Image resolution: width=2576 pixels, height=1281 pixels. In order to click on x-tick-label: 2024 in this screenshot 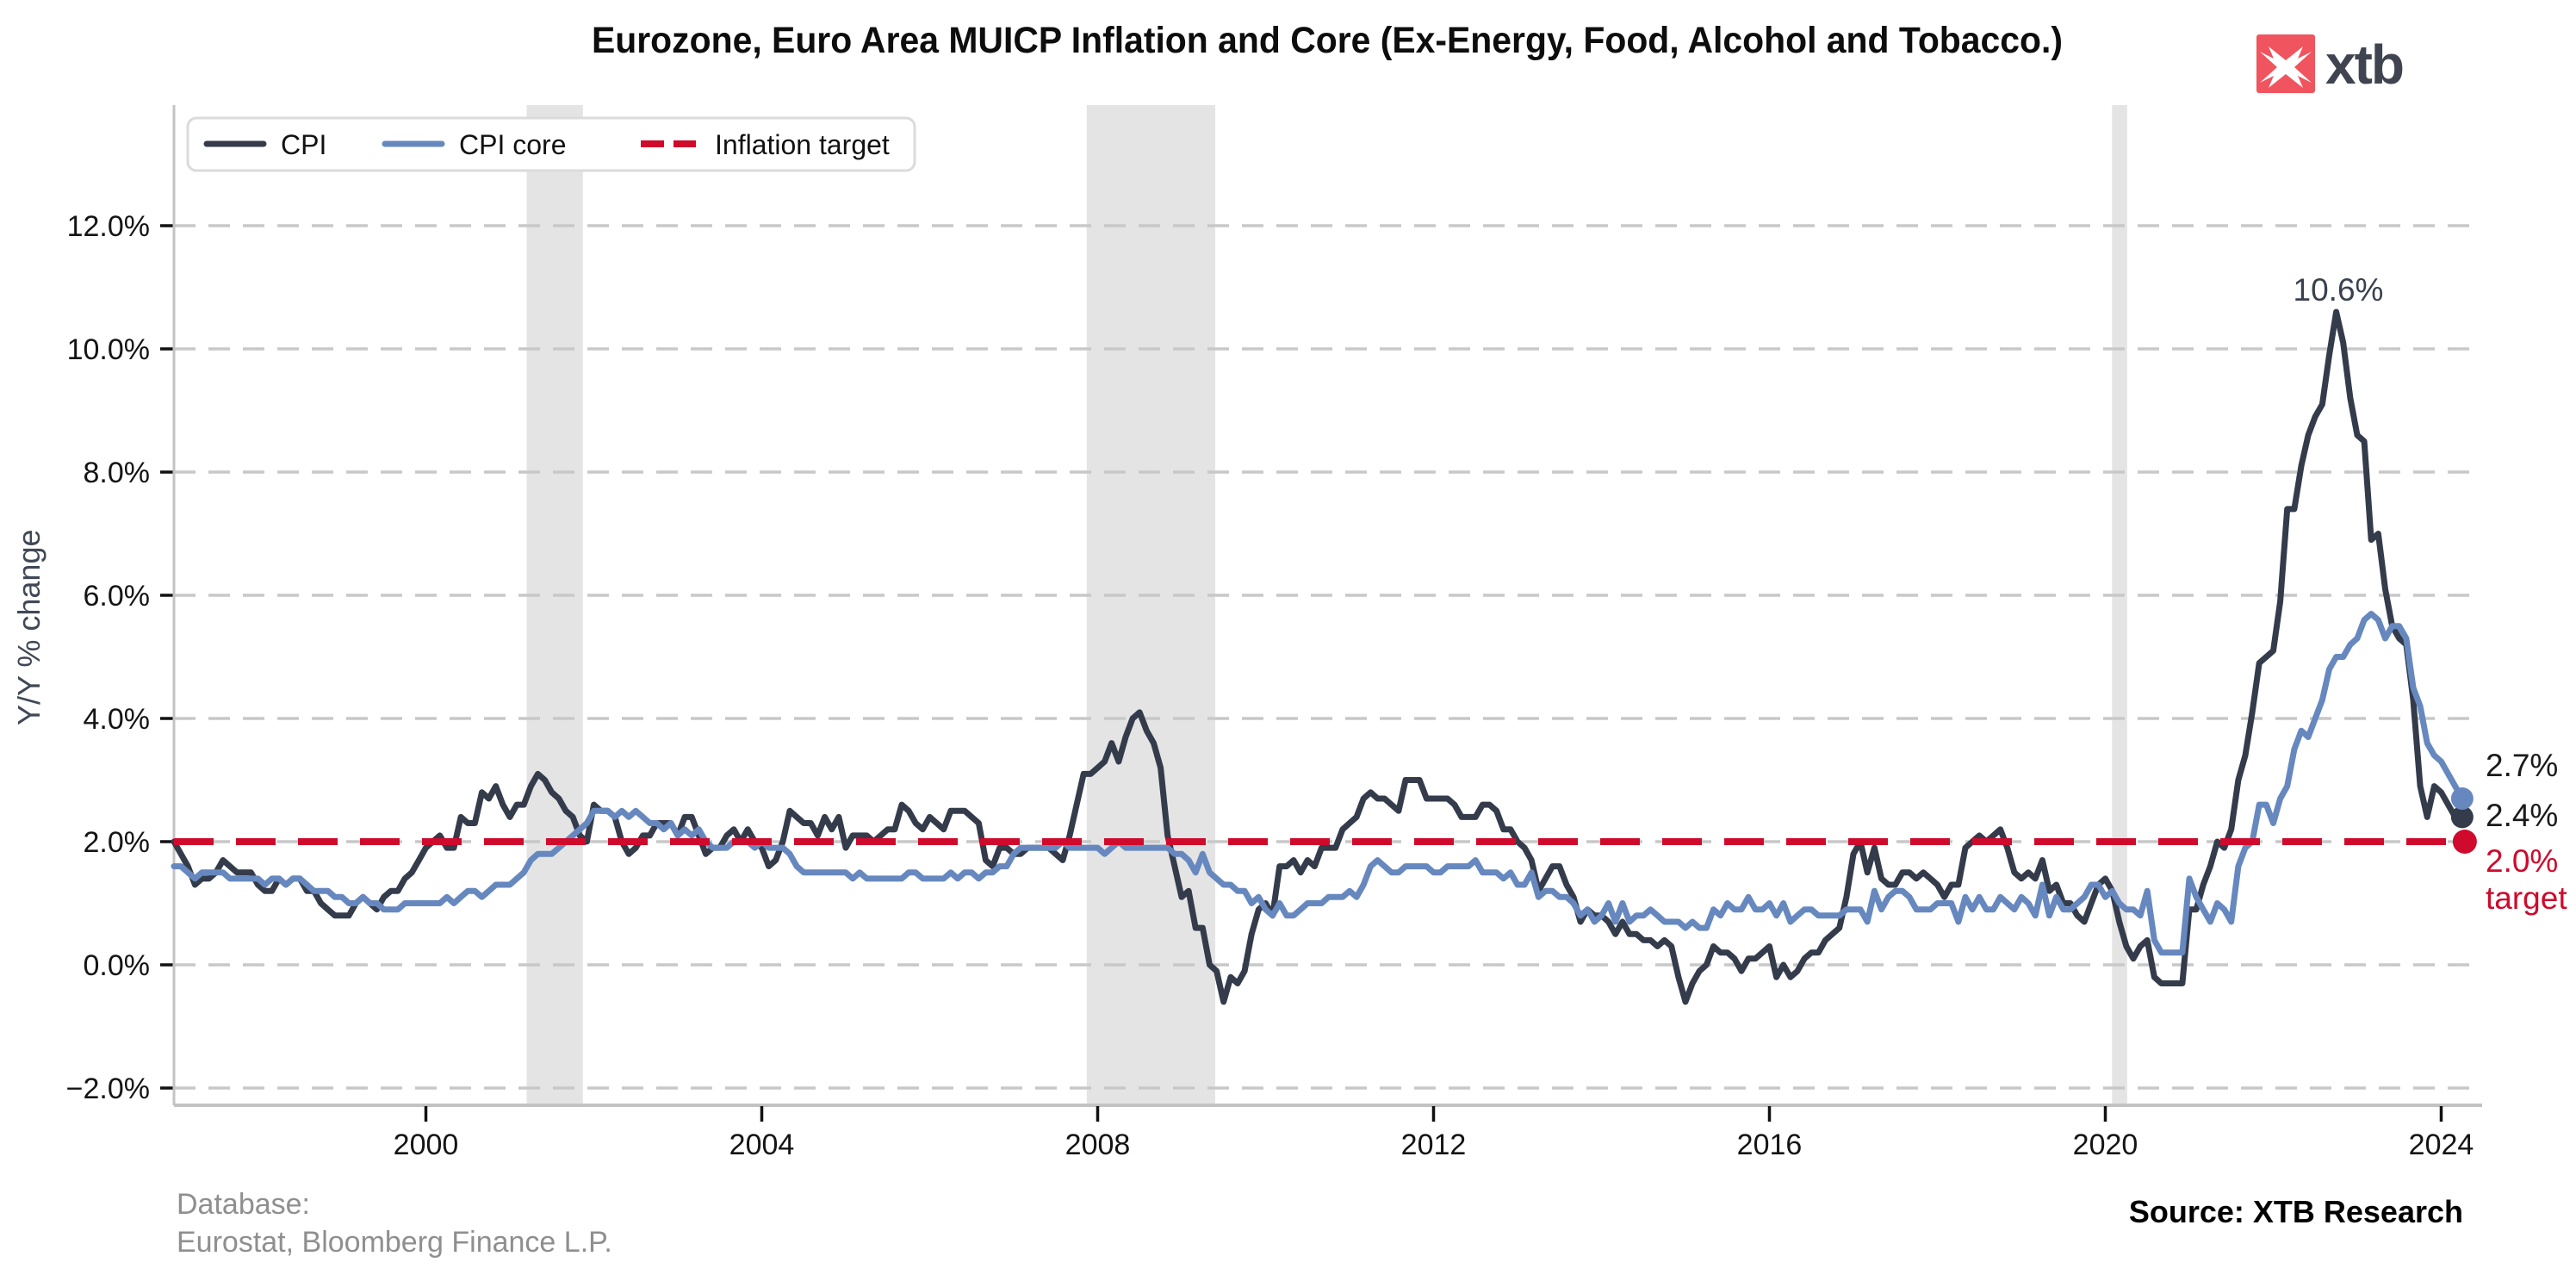, I will do `click(2441, 1145)`.